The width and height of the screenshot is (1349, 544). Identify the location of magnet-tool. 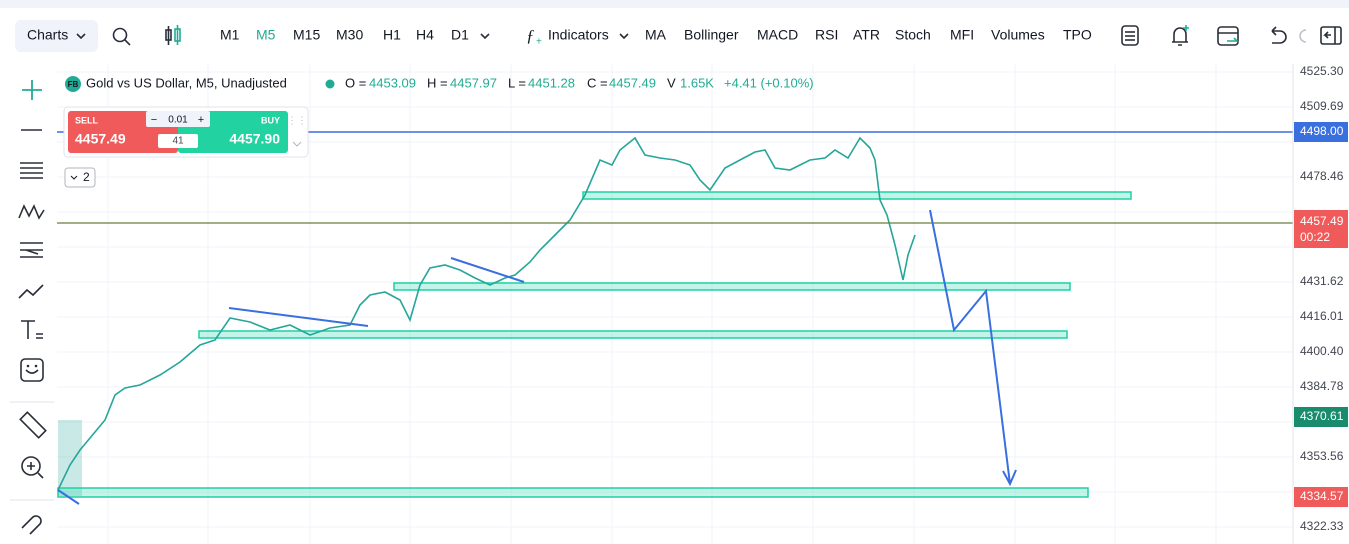
(31, 525).